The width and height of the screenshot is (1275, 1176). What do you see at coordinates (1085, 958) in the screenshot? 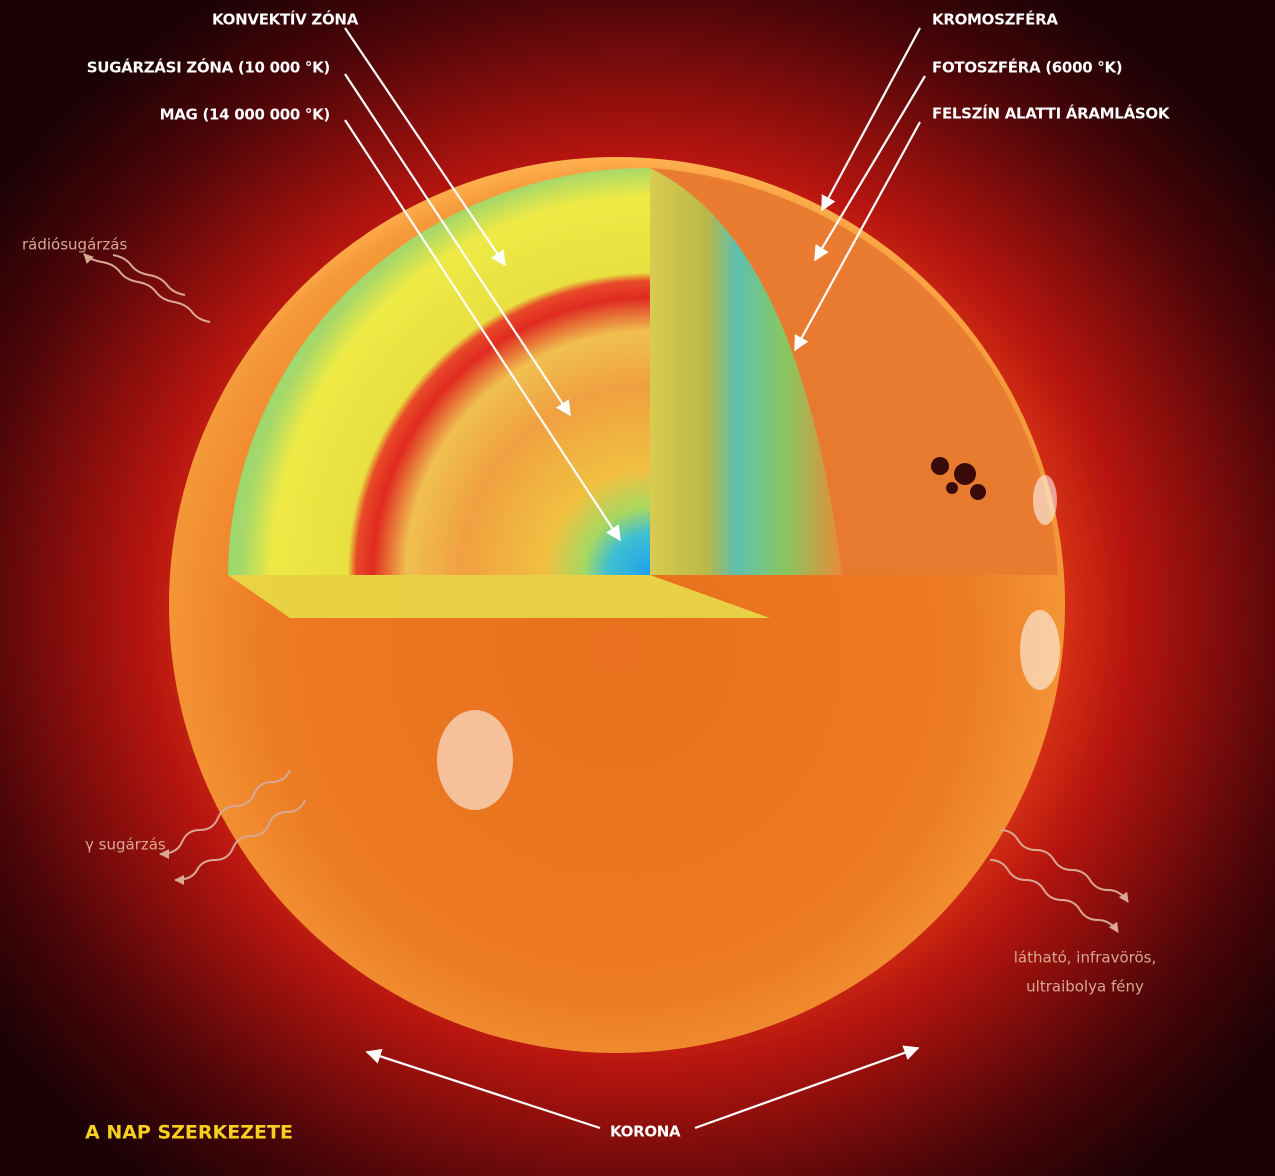
I see `radiation-label: látható, infravörös,` at bounding box center [1085, 958].